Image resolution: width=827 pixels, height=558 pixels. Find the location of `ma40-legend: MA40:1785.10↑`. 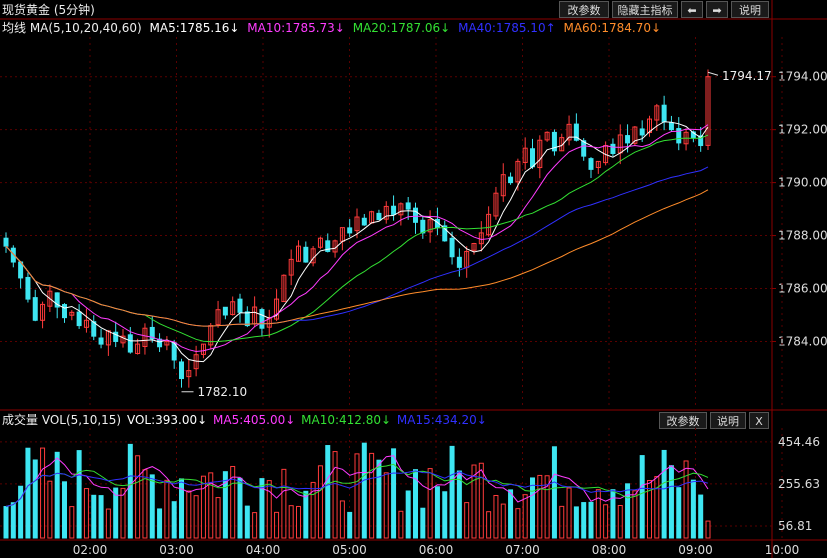

ma40-legend: MA40:1785.10↑ is located at coordinates (507, 28).